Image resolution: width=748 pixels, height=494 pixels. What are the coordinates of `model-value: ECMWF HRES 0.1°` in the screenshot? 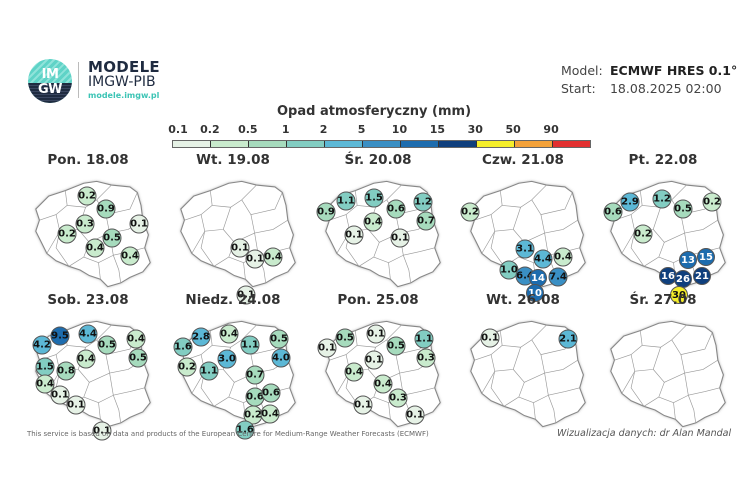 It's located at (673, 70).